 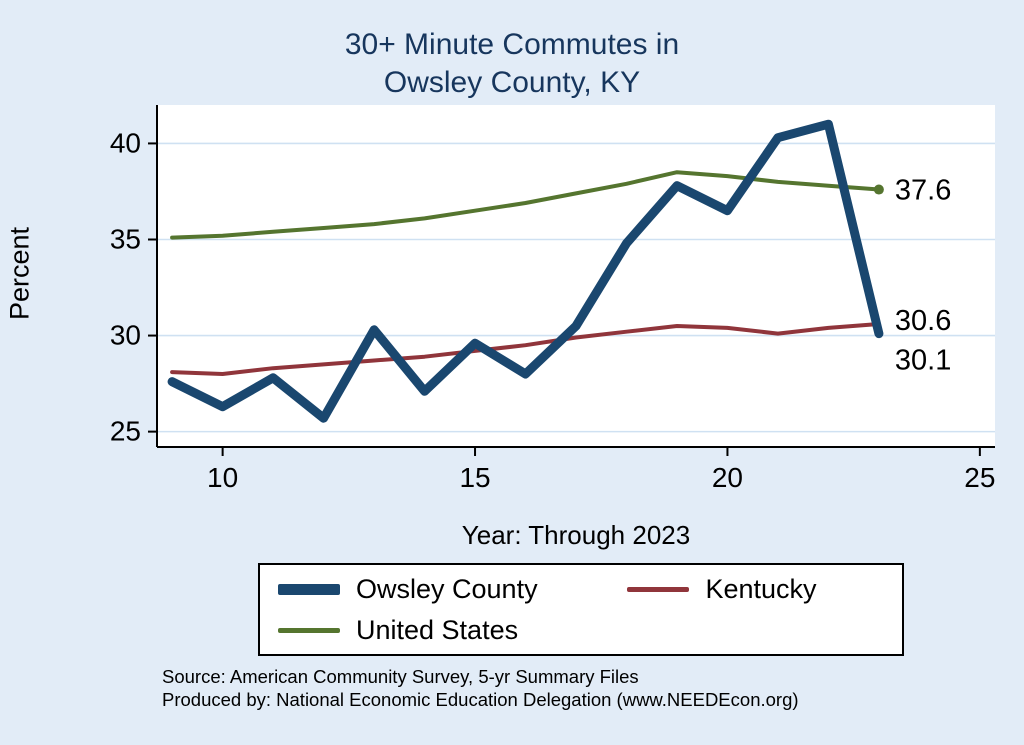 What do you see at coordinates (727, 477) in the screenshot?
I see `x-tick-label-20: 20` at bounding box center [727, 477].